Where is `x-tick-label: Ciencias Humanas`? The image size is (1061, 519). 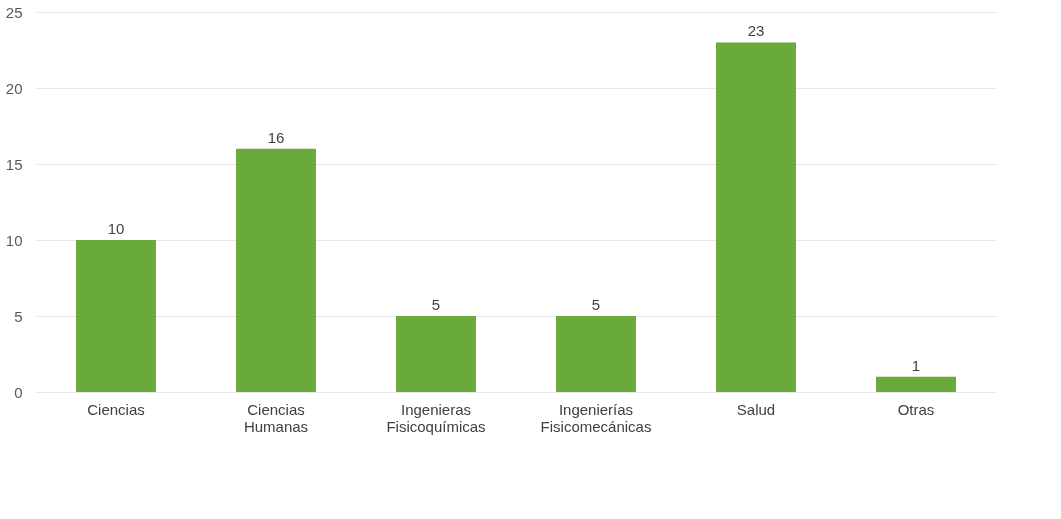
x-tick-label: Ciencias Humanas is located at coordinates (276, 417).